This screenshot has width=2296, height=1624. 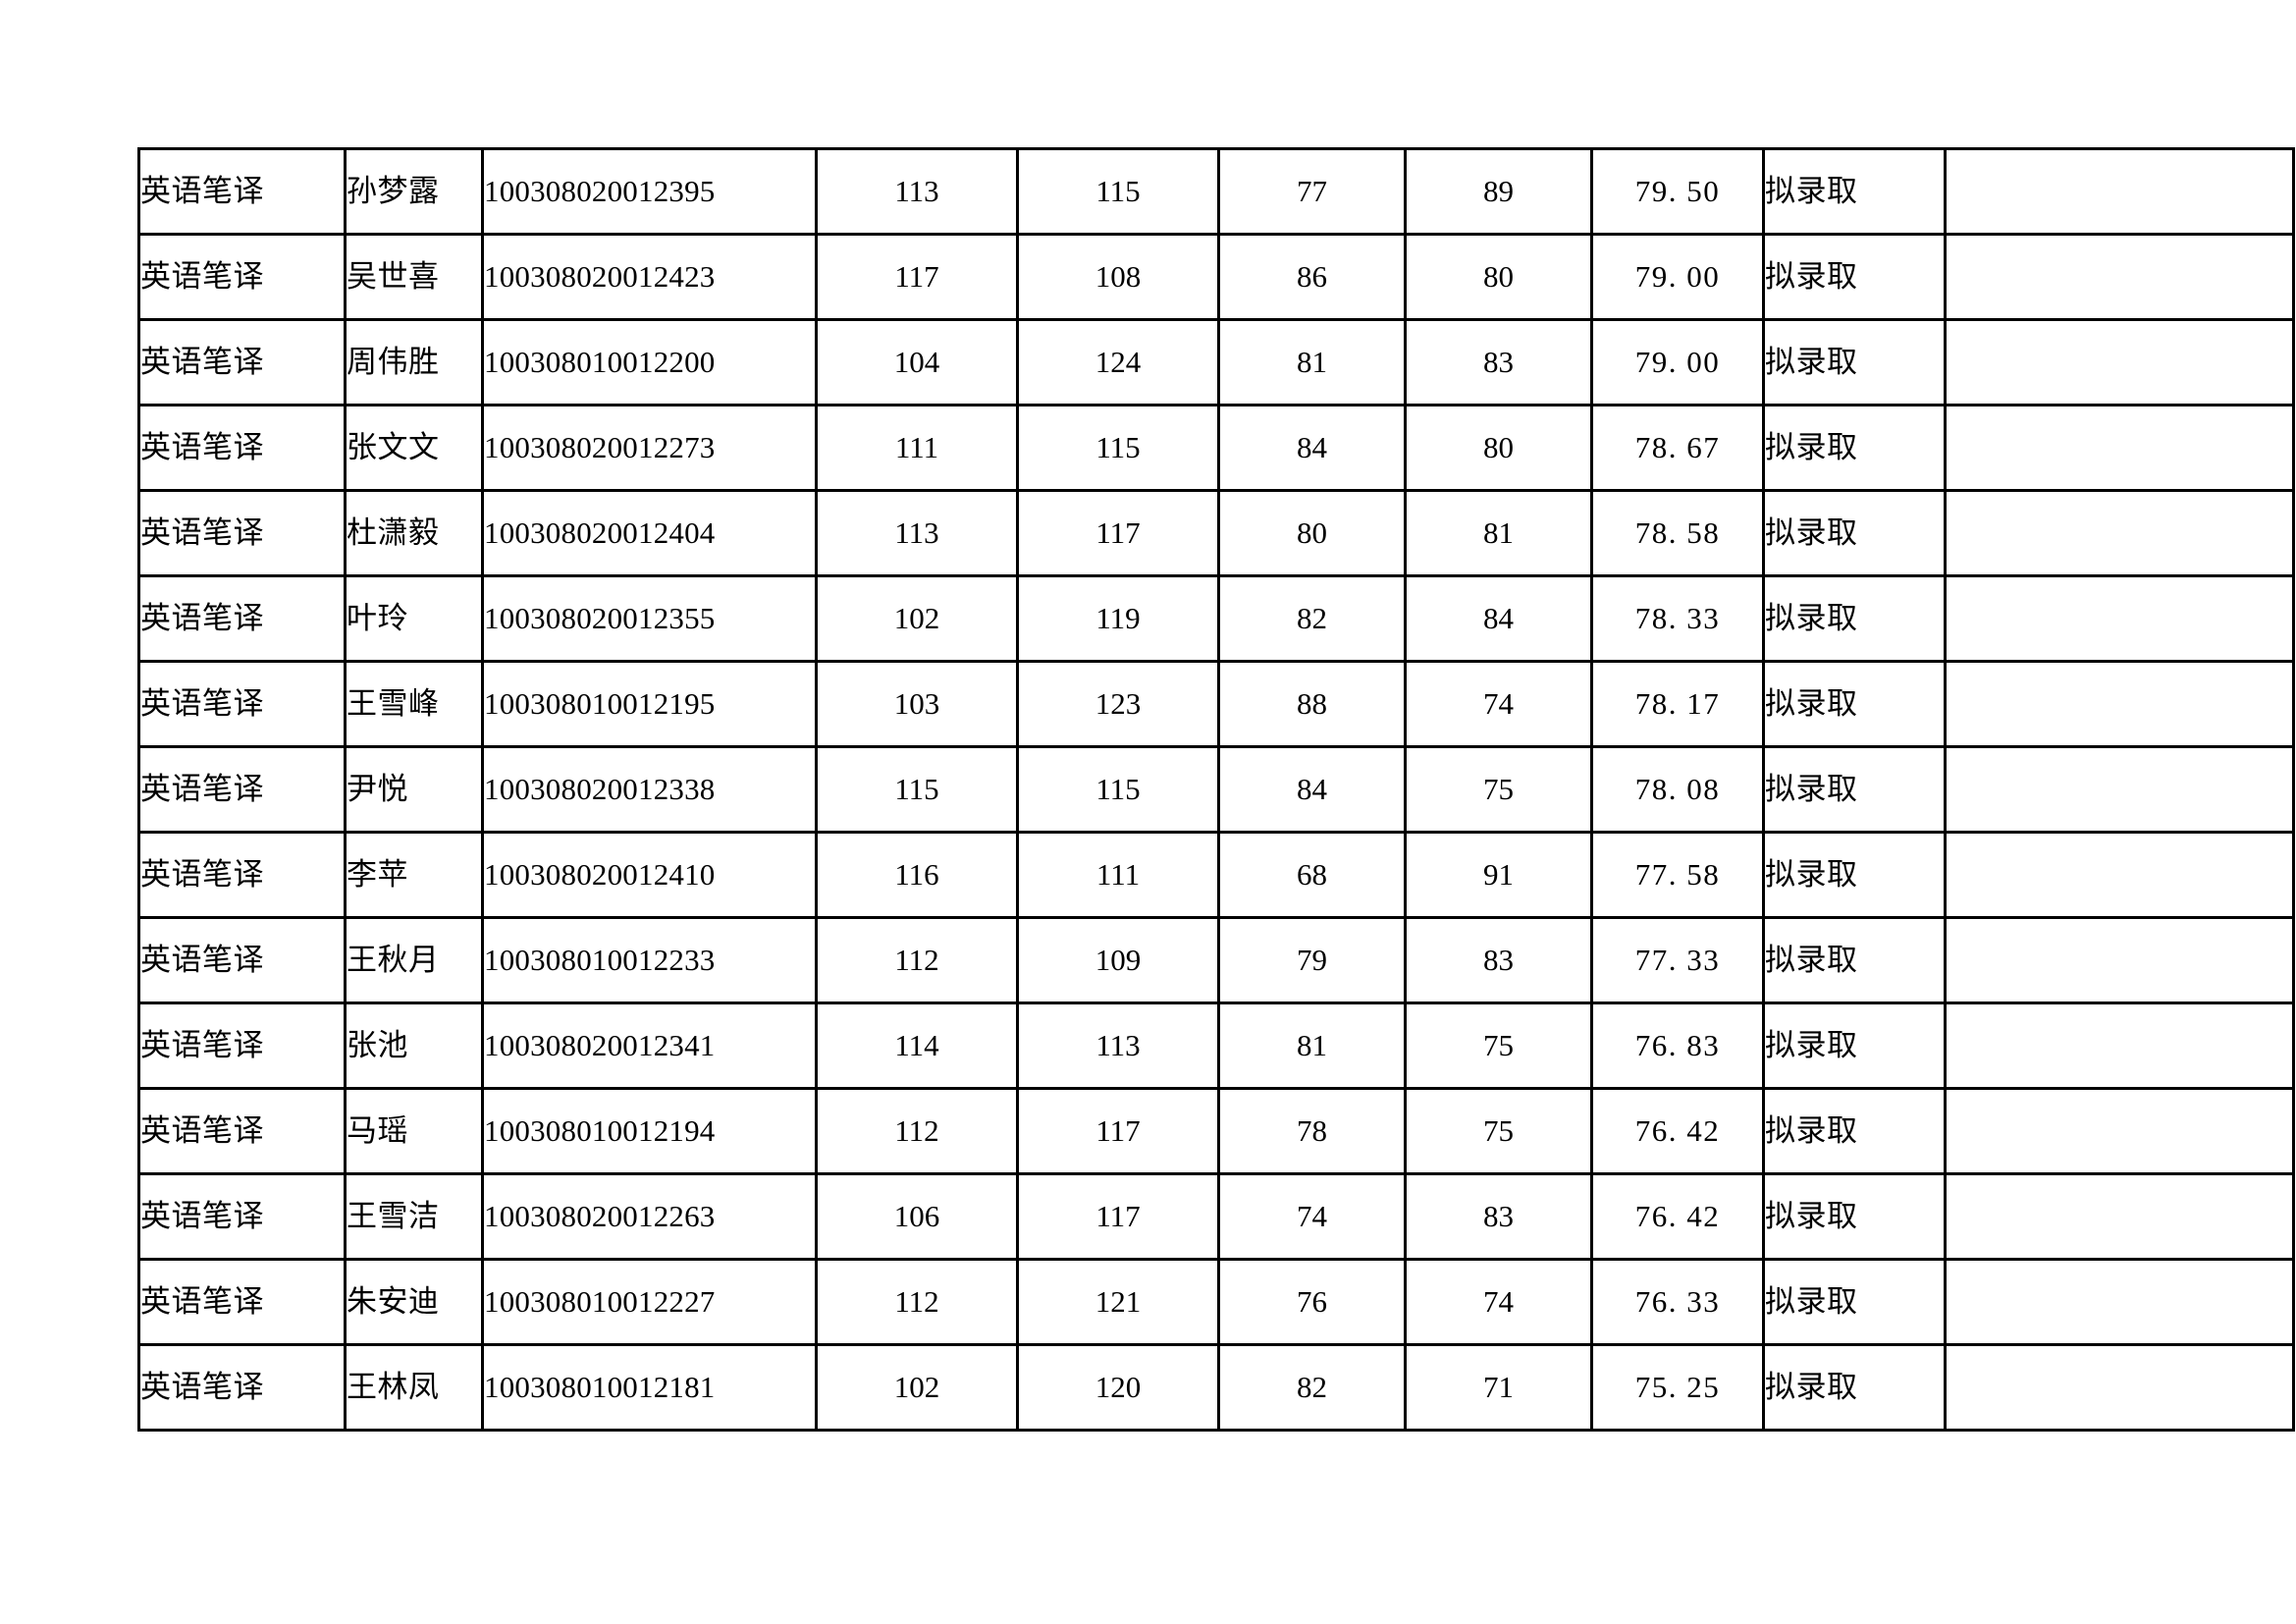 I want to click on table-row: 英语笔译 马瑶 100308010012194 112 117 78 75 76. 42 拟录取, so click(x=1216, y=1131).